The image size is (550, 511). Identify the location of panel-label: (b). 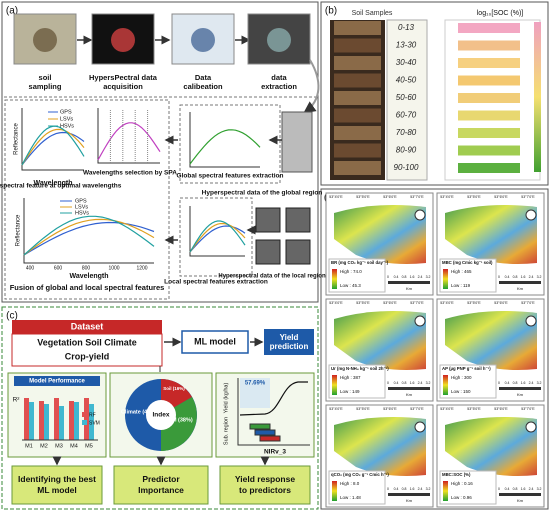
(331, 11).